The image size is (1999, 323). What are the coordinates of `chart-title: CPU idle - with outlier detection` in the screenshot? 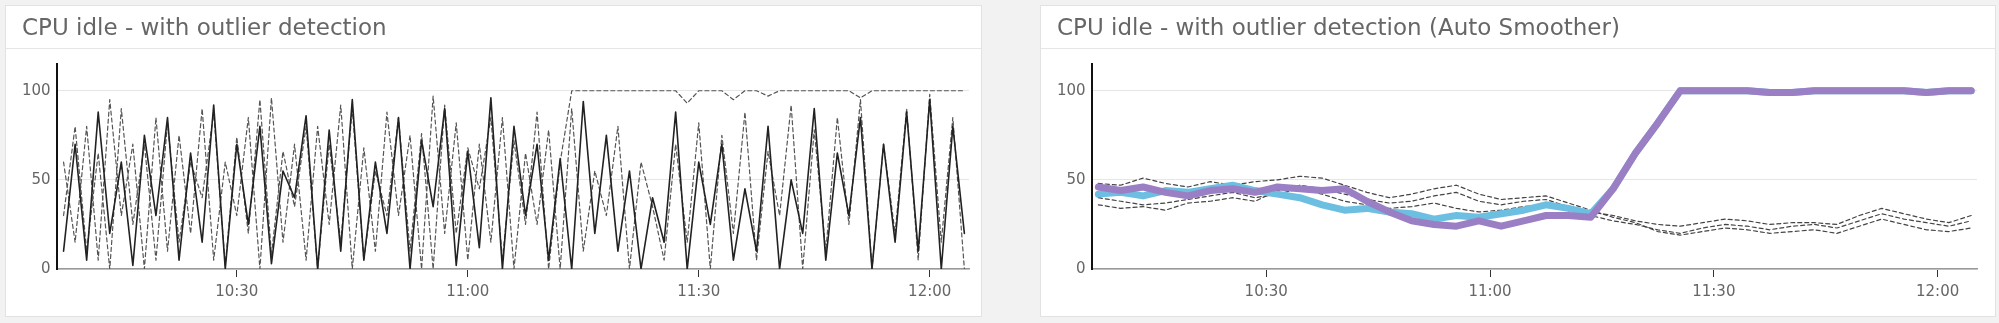 It's located at (493, 27).